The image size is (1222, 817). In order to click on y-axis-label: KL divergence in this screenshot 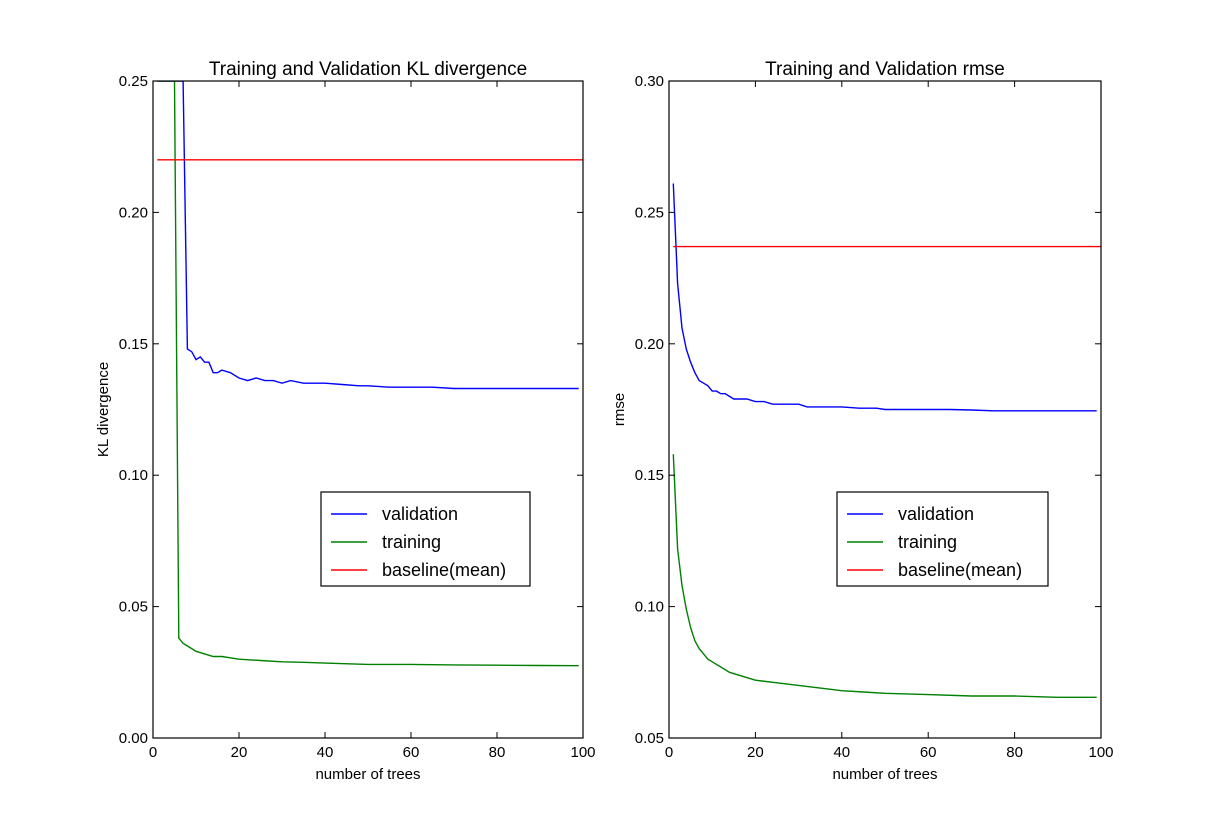, I will do `click(103, 409)`.